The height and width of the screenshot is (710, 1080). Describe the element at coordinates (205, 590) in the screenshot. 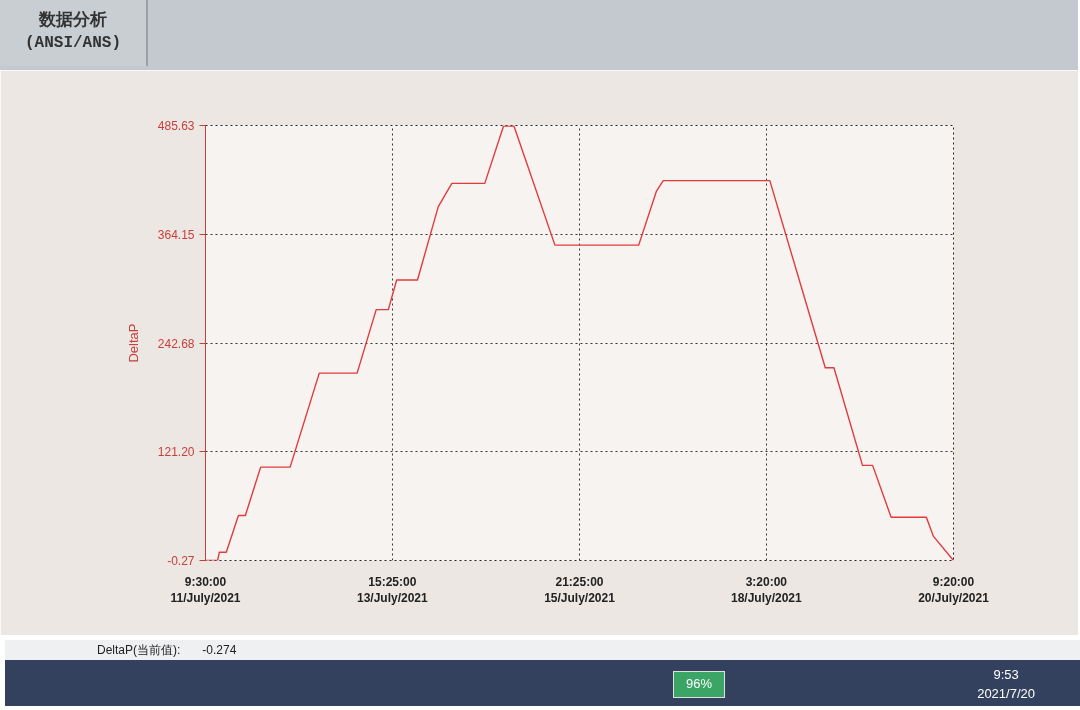

I see `x-tick-label: 9:30:00 11/July/2021` at that location.